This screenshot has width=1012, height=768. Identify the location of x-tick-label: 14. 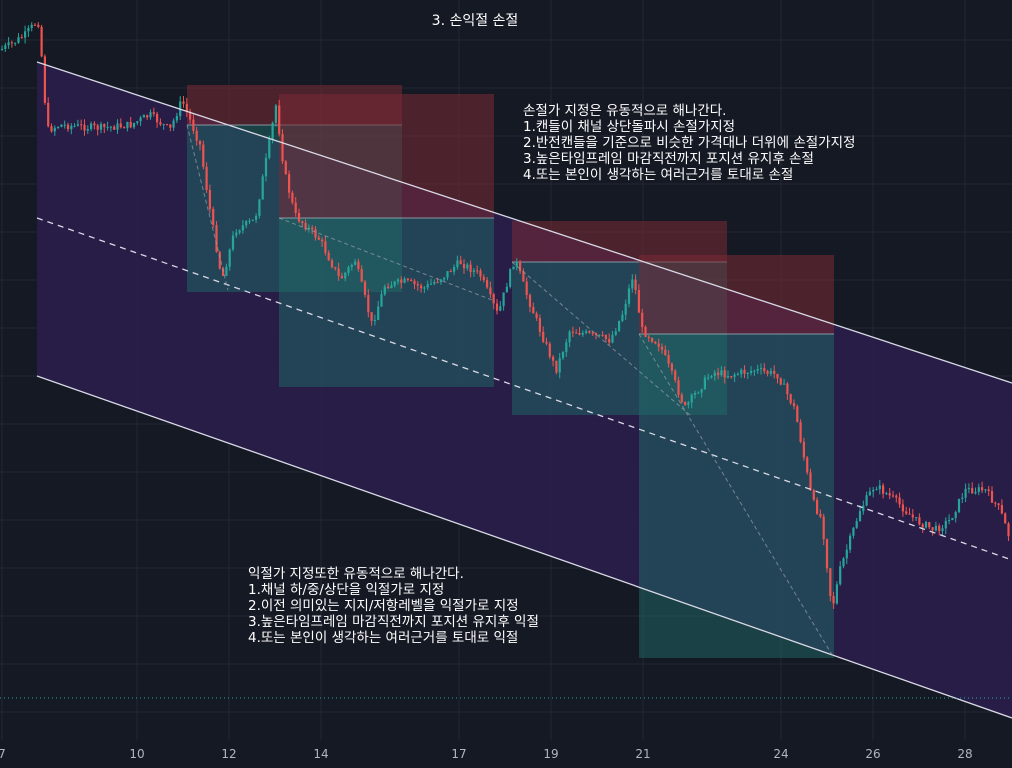
(321, 754).